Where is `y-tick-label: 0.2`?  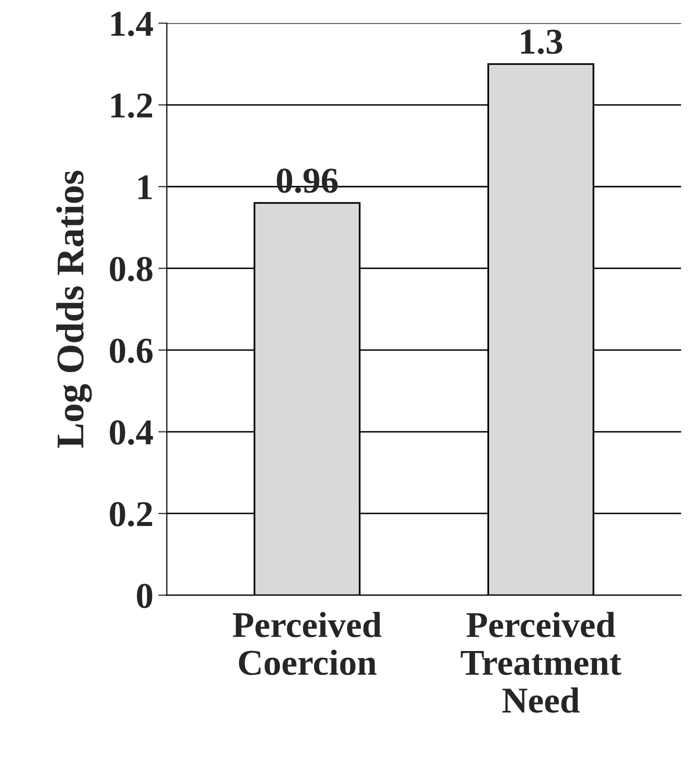 y-tick-label: 0.2 is located at coordinates (131, 514).